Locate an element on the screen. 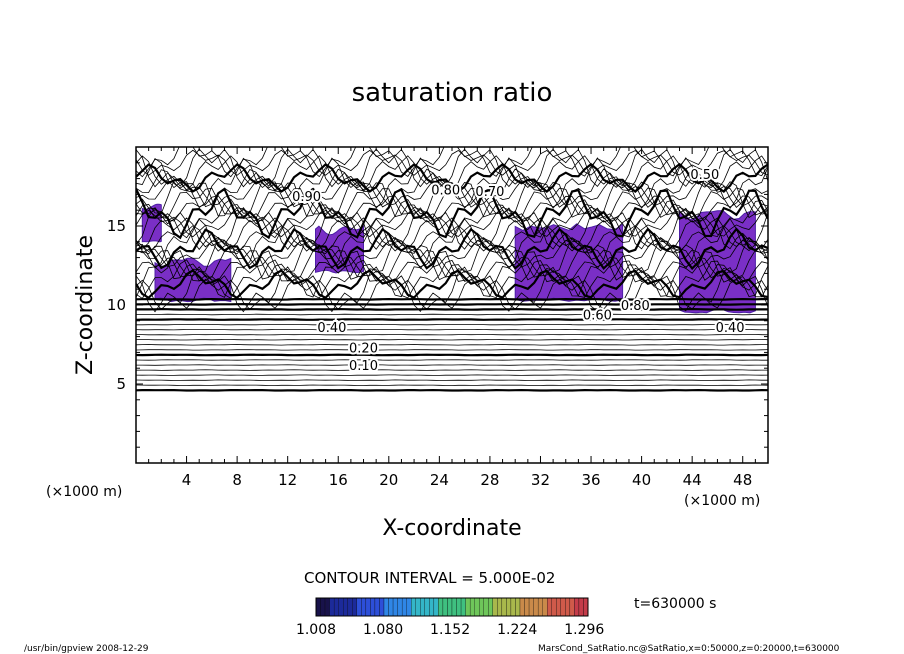 Image resolution: width=904 pixels, height=654 pixels. x-tick-label: 48 is located at coordinates (742, 480).